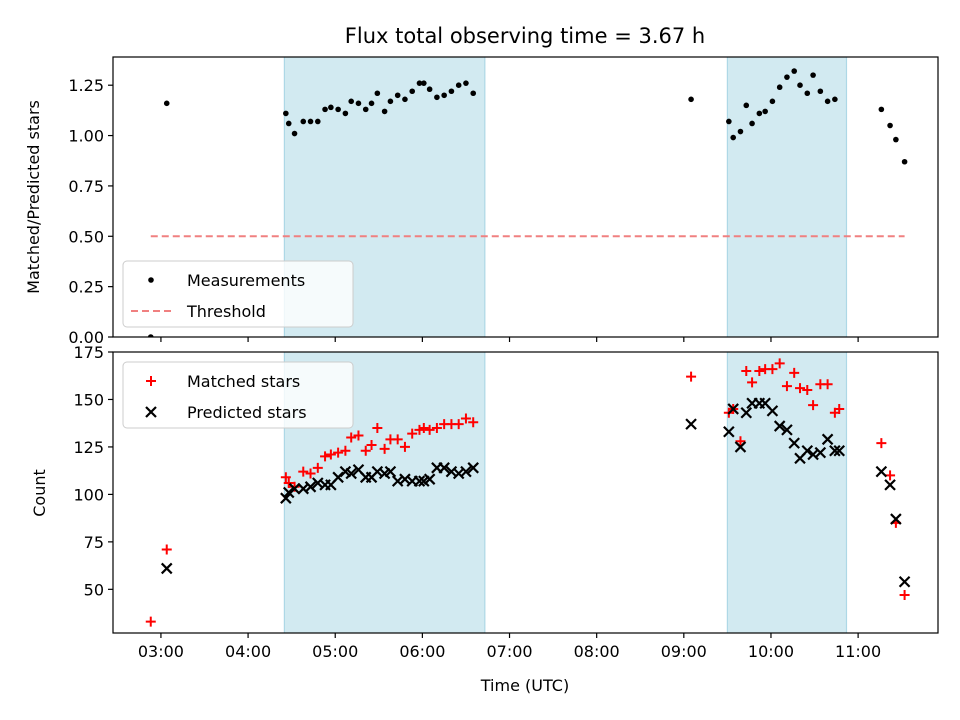 Image resolution: width=960 pixels, height=720 pixels. Describe the element at coordinates (33, 197) in the screenshot. I see `top-y-axis-label: Matched/Predicted stars` at that location.